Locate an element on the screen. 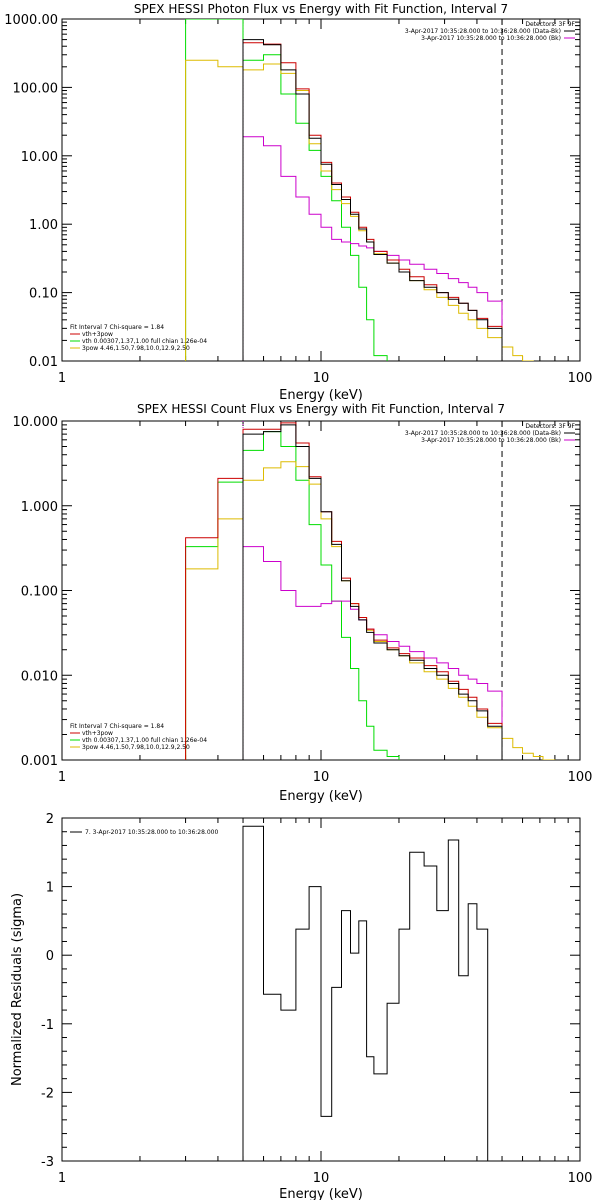 The height and width of the screenshot is (1200, 600). y-tick-label: 10.00 is located at coordinates (39, 157).